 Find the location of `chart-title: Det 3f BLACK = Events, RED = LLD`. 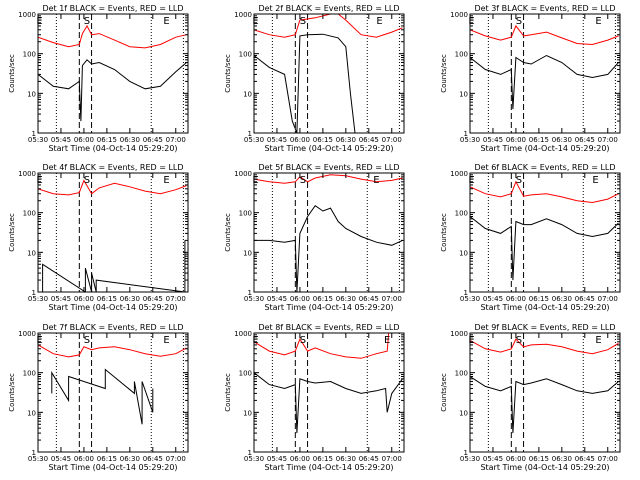

chart-title: Det 3f BLACK = Events, RED = LLD is located at coordinates (544, 8).